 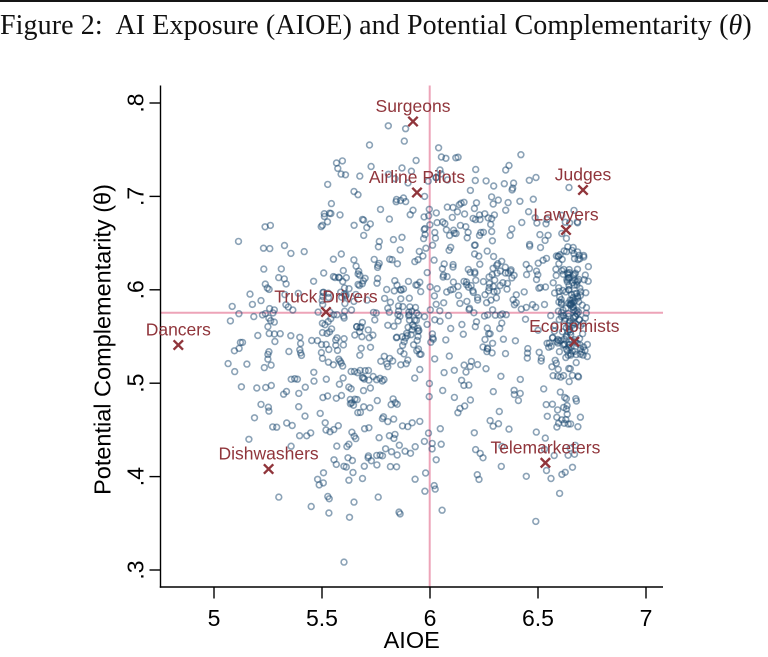 I want to click on svg-text: 7, so click(x=646, y=618).